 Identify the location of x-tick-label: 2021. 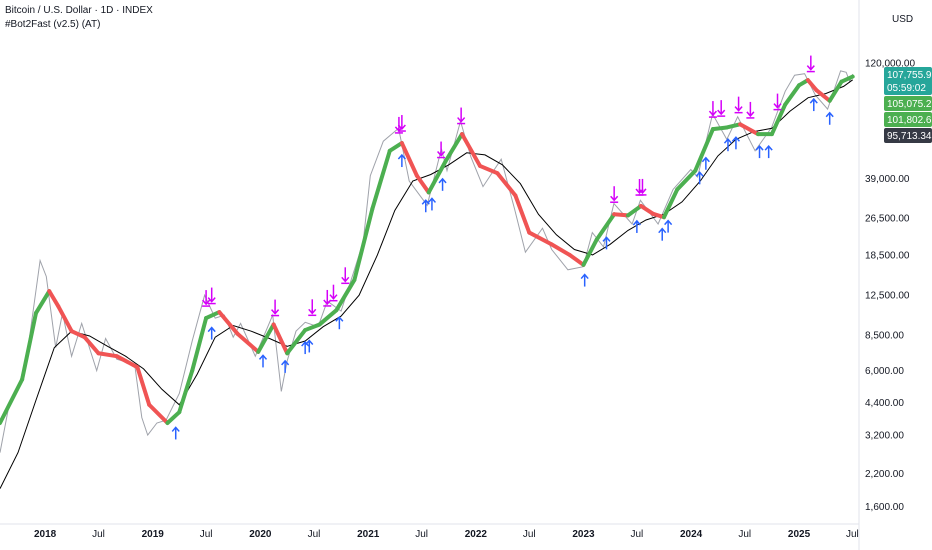
(368, 534).